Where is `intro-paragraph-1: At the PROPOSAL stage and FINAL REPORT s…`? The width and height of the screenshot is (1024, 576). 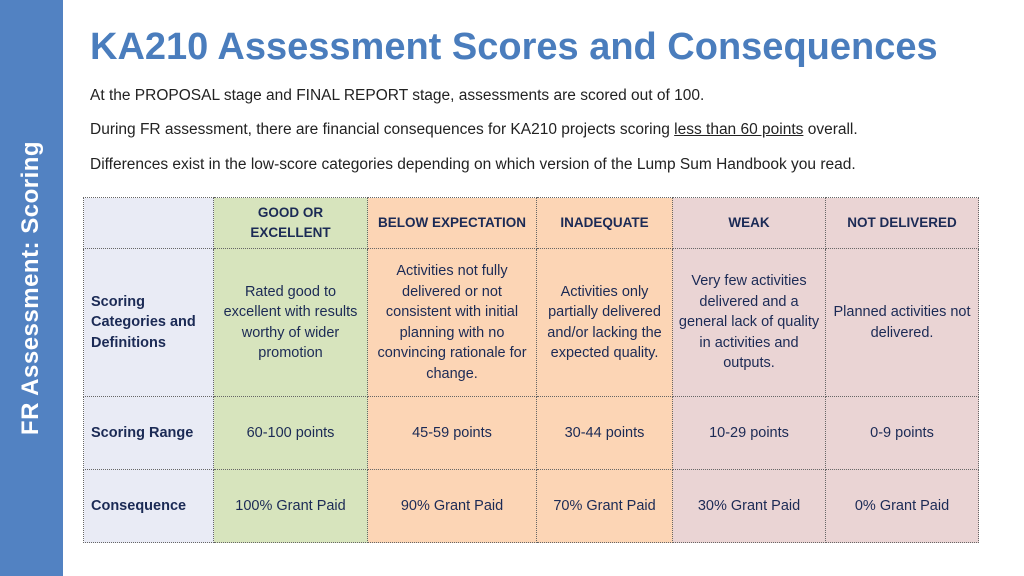 intro-paragraph-1: At the PROPOSAL stage and FINAL REPORT s… is located at coordinates (397, 95).